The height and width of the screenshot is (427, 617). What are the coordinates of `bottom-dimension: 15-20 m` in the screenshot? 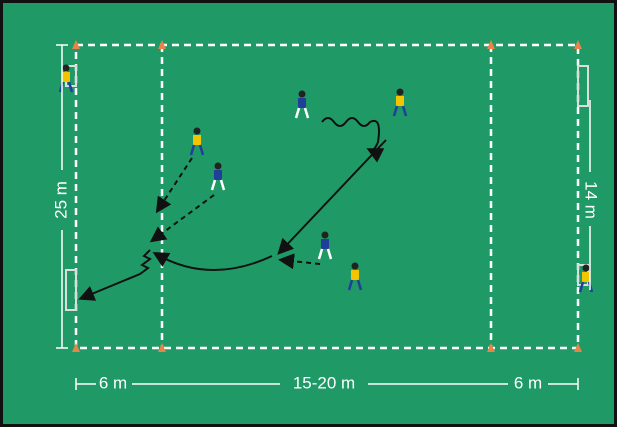 It's located at (324, 382).